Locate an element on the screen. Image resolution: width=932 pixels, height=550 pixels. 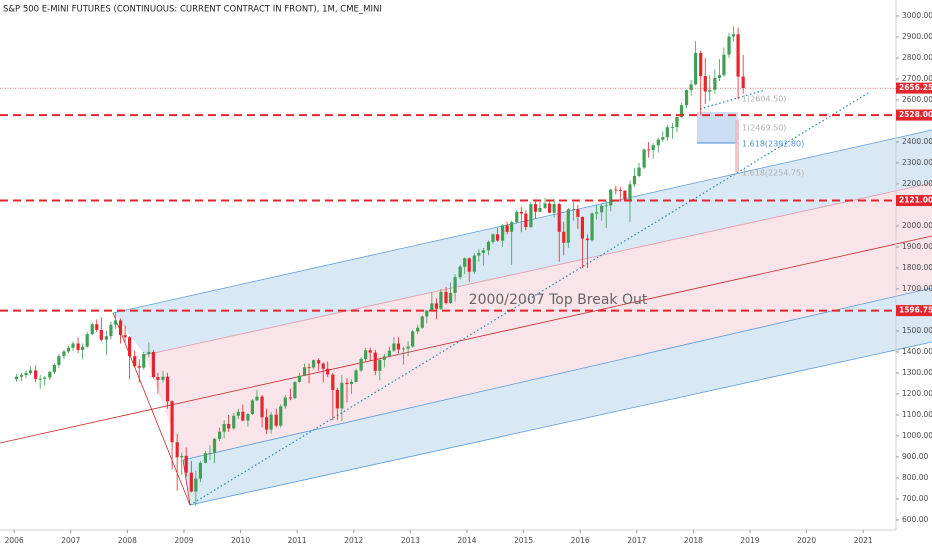
fib-box is located at coordinates (717, 127).